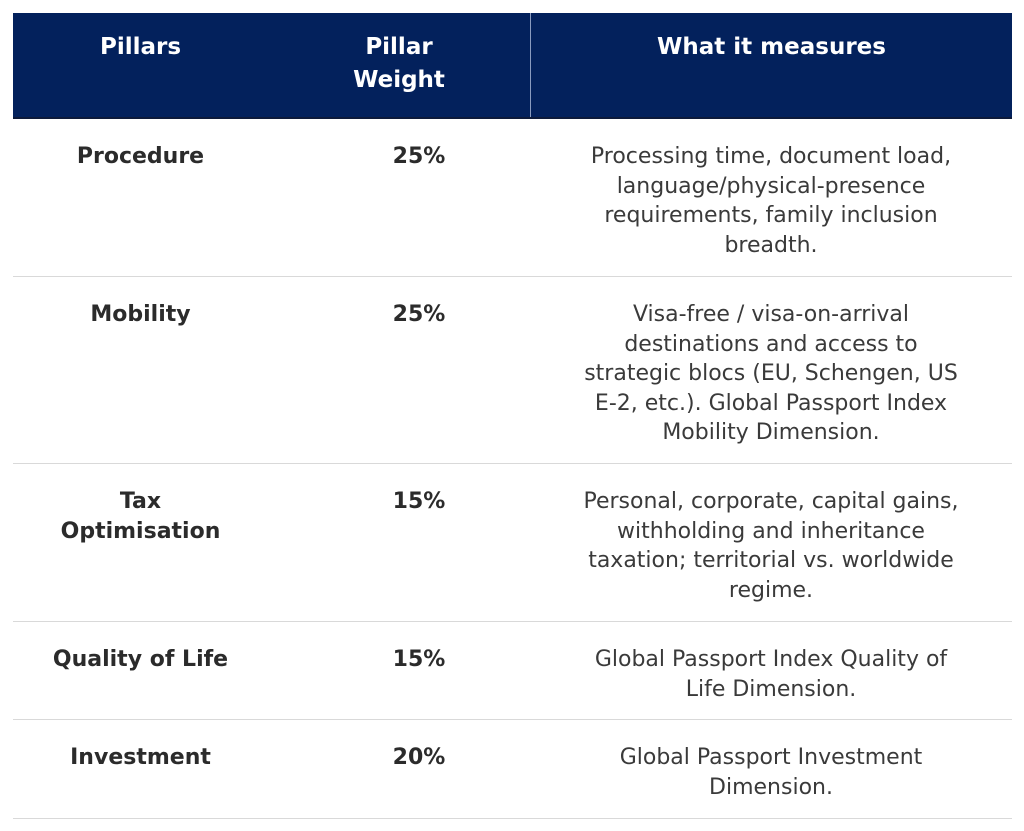 This screenshot has height=831, width=1024. Describe the element at coordinates (771, 772) in the screenshot. I see `pillar-measures: Global Passport Investment Dimension.` at that location.